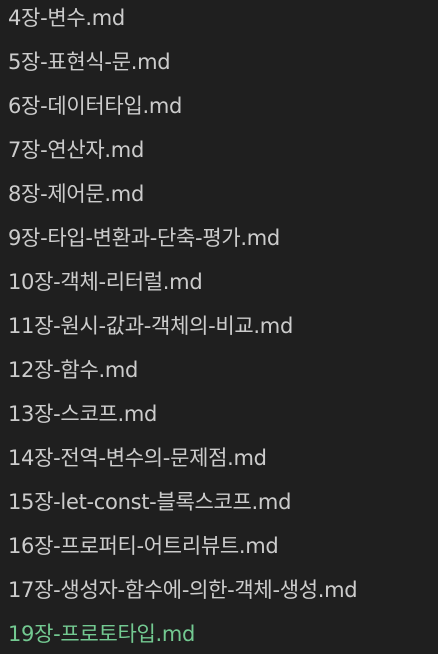  What do you see at coordinates (150, 326) in the screenshot?
I see `file-item-ch11: 11장-원시-값과-객체의-비교.md` at bounding box center [150, 326].